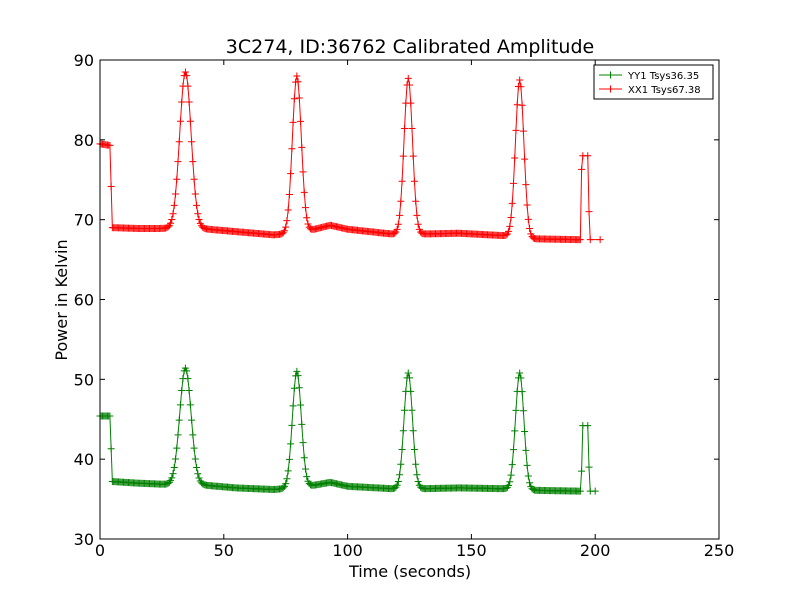 The width and height of the screenshot is (800, 600). I want to click on x-tick-label: 50, so click(224, 550).